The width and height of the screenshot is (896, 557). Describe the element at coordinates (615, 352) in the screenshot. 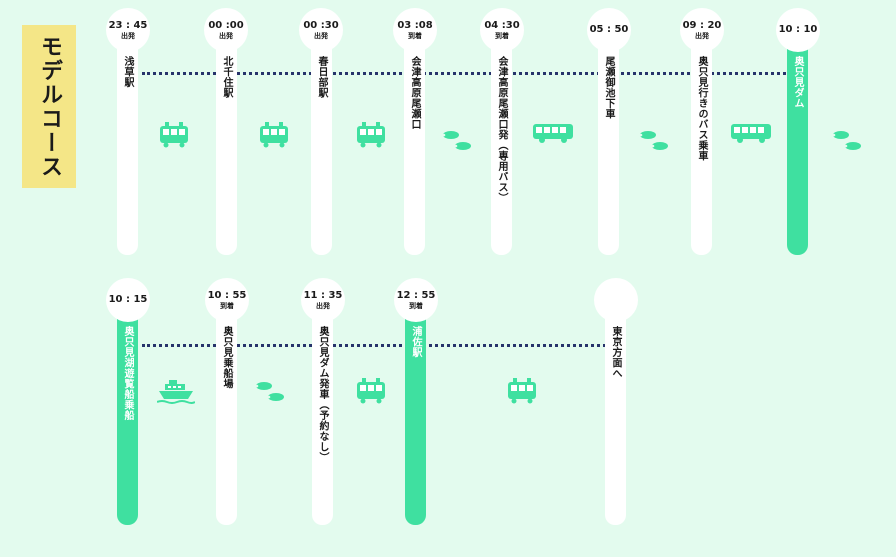

I see `stop-label: 東京方面へ` at that location.